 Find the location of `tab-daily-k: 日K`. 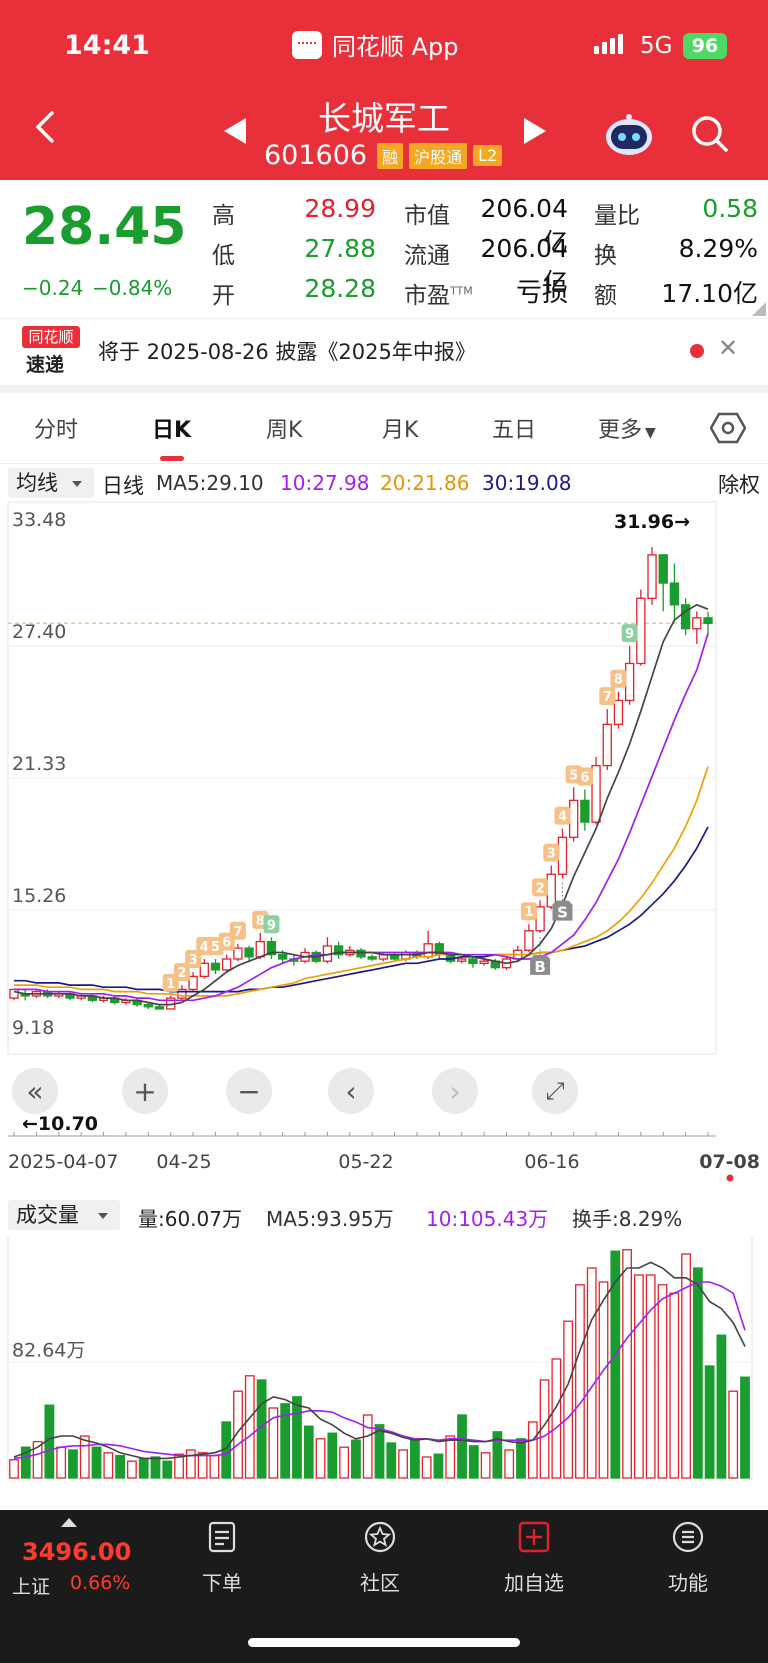

tab-daily-k: 日K is located at coordinates (172, 430).